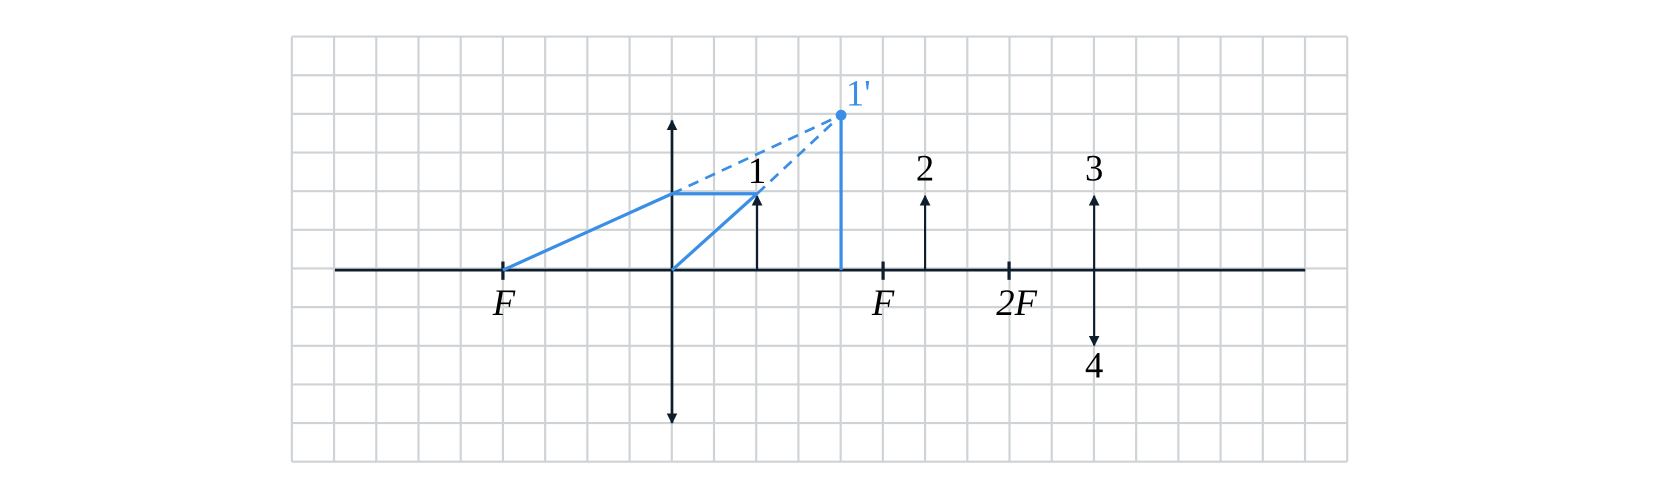 The image size is (1680, 494). Describe the element at coordinates (858, 92) in the screenshot. I see `label: 1'` at that location.